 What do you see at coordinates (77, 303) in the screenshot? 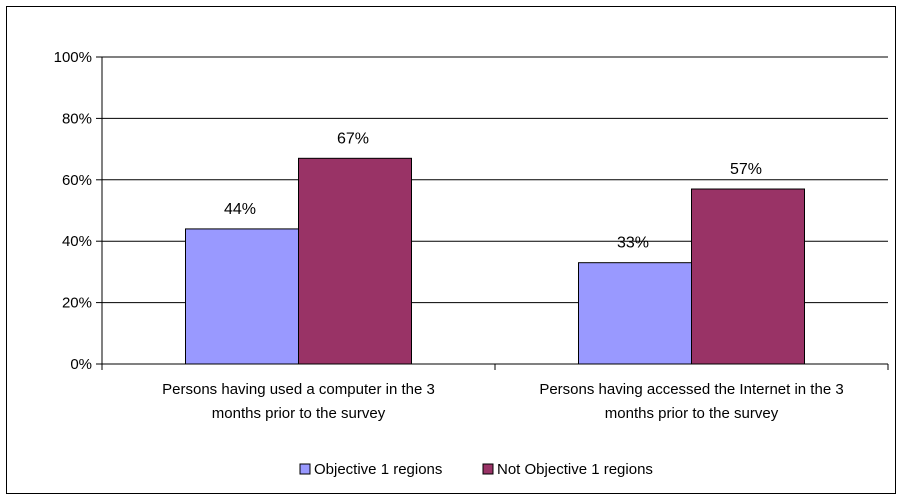
I see `y-tick-label: 20%` at bounding box center [77, 303].